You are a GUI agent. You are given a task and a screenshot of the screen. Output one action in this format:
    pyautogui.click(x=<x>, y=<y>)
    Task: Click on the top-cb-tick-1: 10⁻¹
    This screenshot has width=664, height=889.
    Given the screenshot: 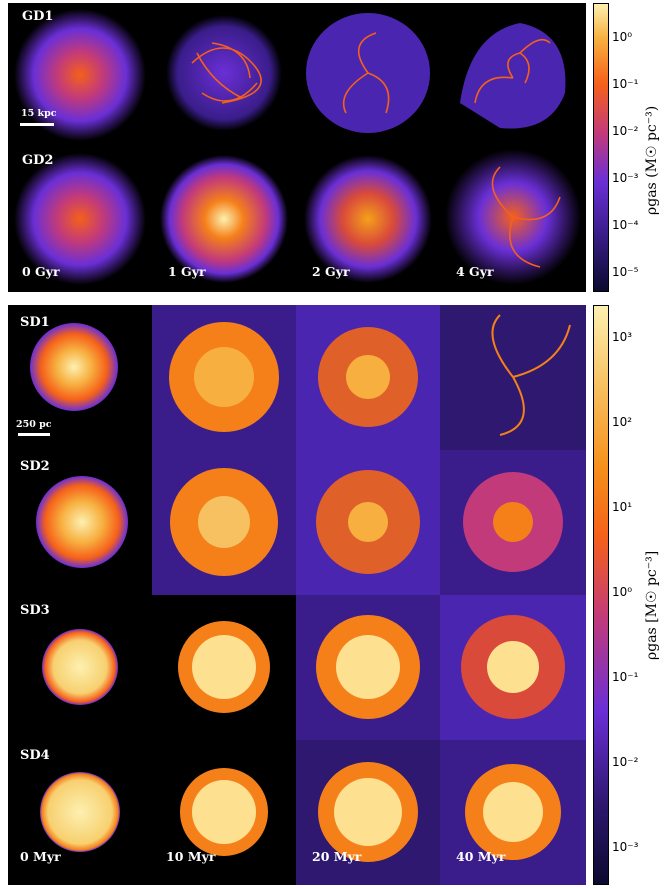 What is the action you would take?
    pyautogui.click(x=625, y=84)
    